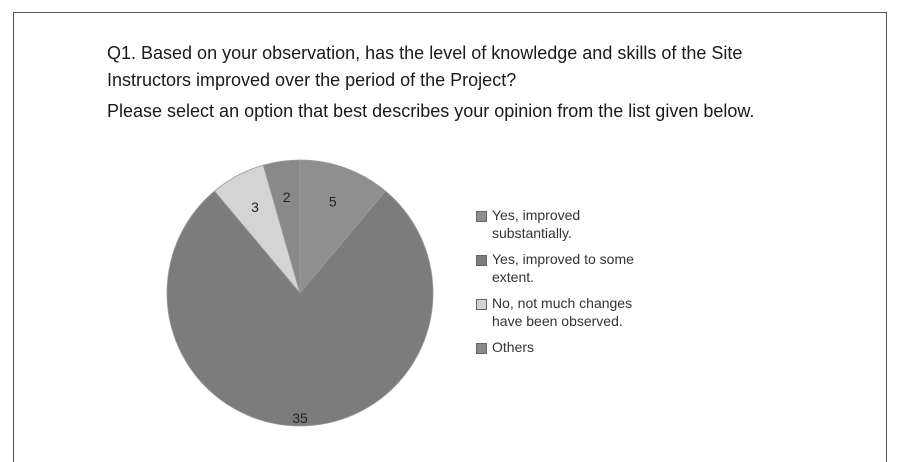 The width and height of the screenshot is (900, 462). What do you see at coordinates (255, 207) in the screenshot?
I see `data-label: 3` at bounding box center [255, 207].